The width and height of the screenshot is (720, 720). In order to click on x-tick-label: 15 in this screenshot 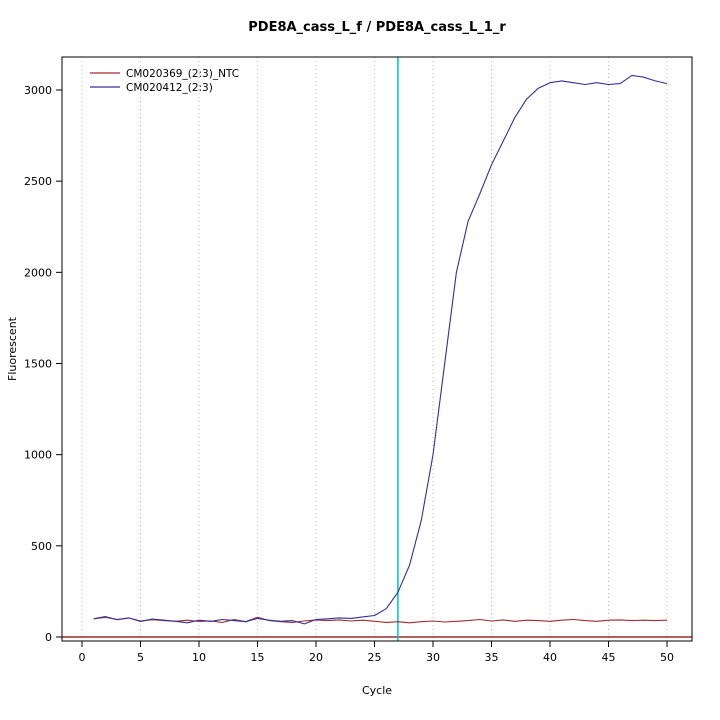, I will do `click(258, 657)`.